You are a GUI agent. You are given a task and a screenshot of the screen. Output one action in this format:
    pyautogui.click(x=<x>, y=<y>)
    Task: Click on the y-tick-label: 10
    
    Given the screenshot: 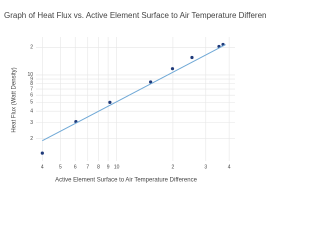 What is the action you would take?
    pyautogui.click(x=30, y=75)
    